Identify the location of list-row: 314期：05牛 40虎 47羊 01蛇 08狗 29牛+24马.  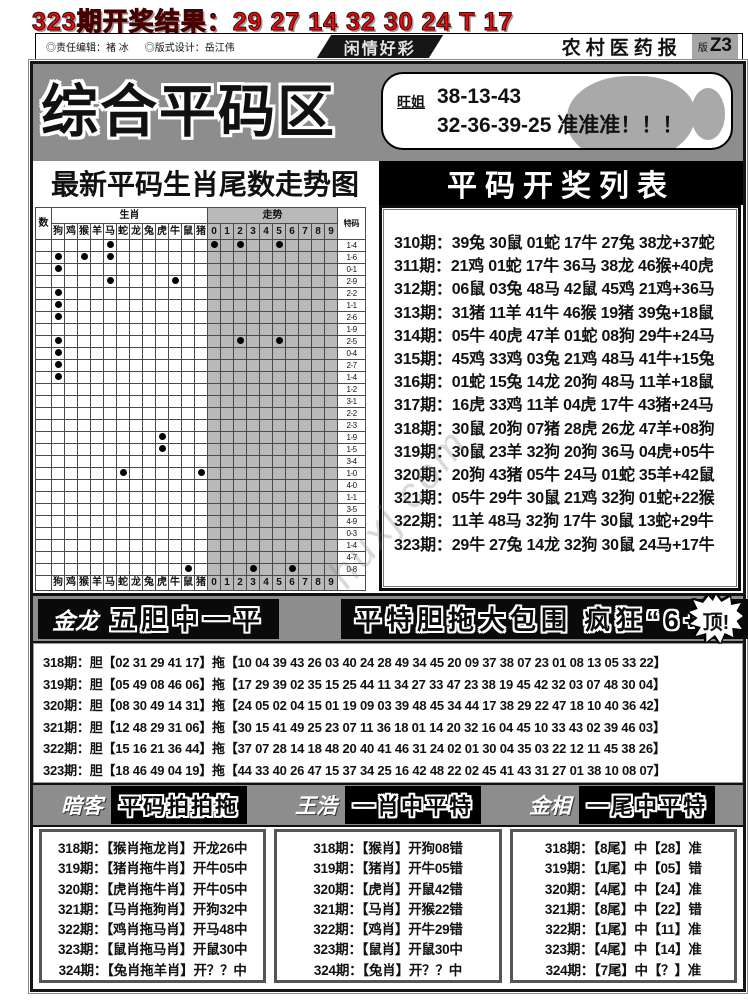
(566, 336).